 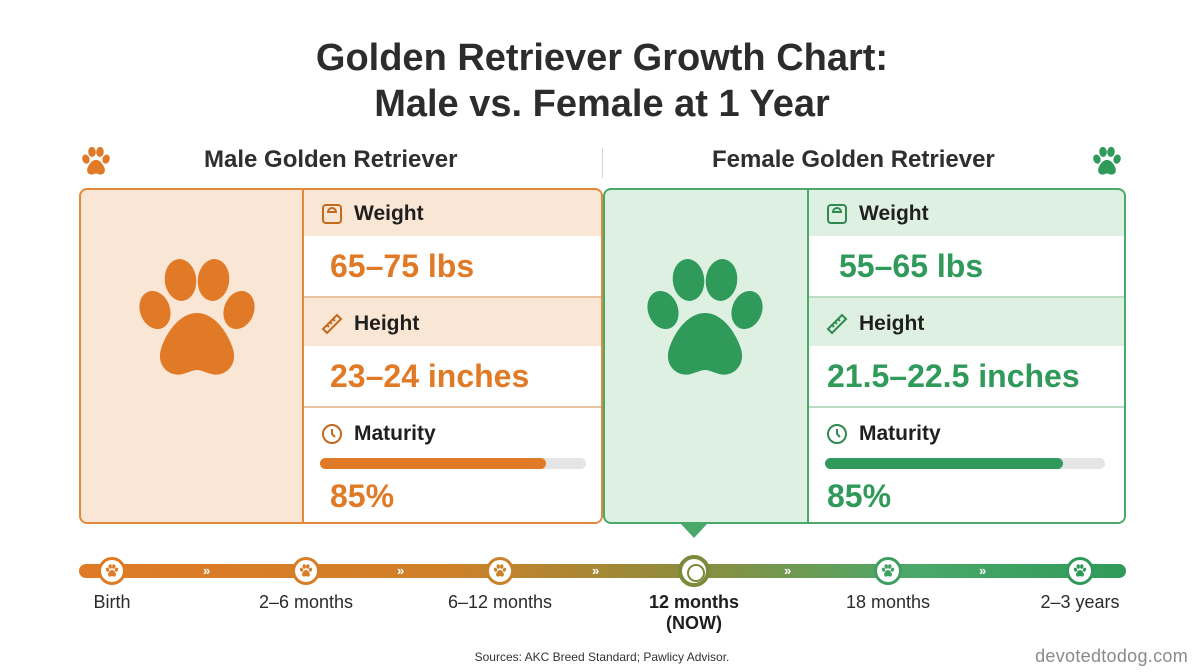 What do you see at coordinates (694, 602) in the screenshot?
I see `timeline-label-current-stage: 12 months` at bounding box center [694, 602].